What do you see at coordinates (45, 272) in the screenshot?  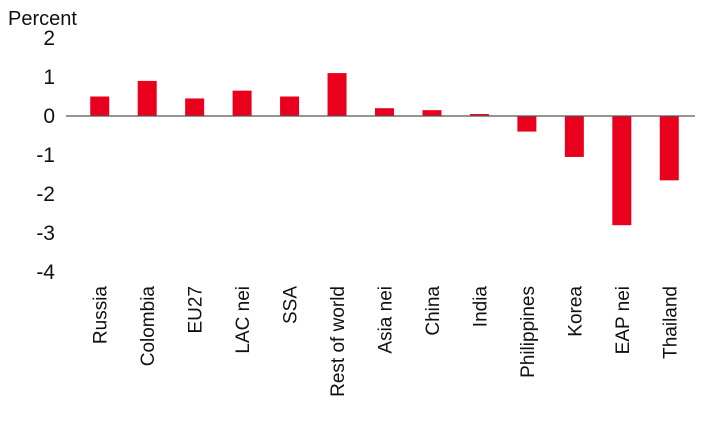 I see `y-tick-label: -4` at bounding box center [45, 272].